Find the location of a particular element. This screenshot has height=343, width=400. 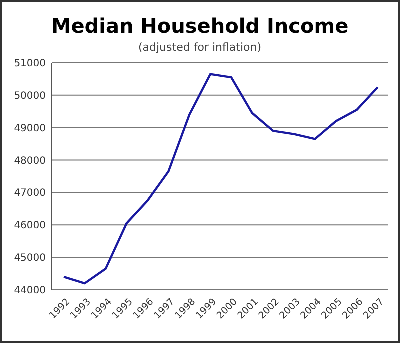

y-tick-label: 51000 is located at coordinates (30, 64).